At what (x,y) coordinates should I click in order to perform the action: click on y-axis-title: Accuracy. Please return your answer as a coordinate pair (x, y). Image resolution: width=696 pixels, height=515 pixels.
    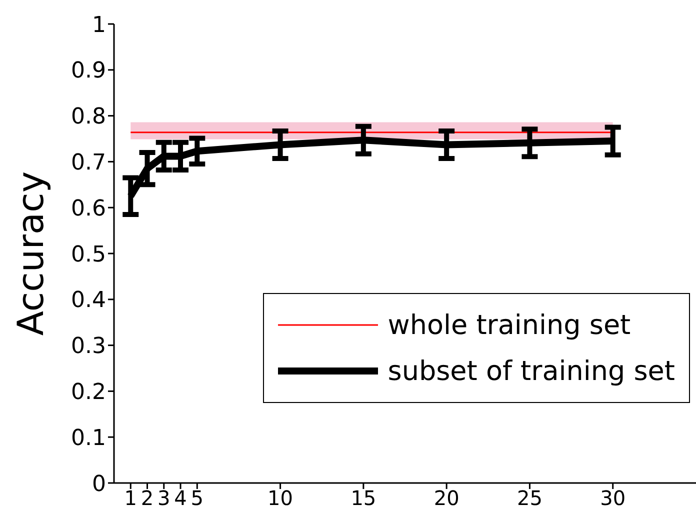
    Looking at the image, I should click on (31, 253).